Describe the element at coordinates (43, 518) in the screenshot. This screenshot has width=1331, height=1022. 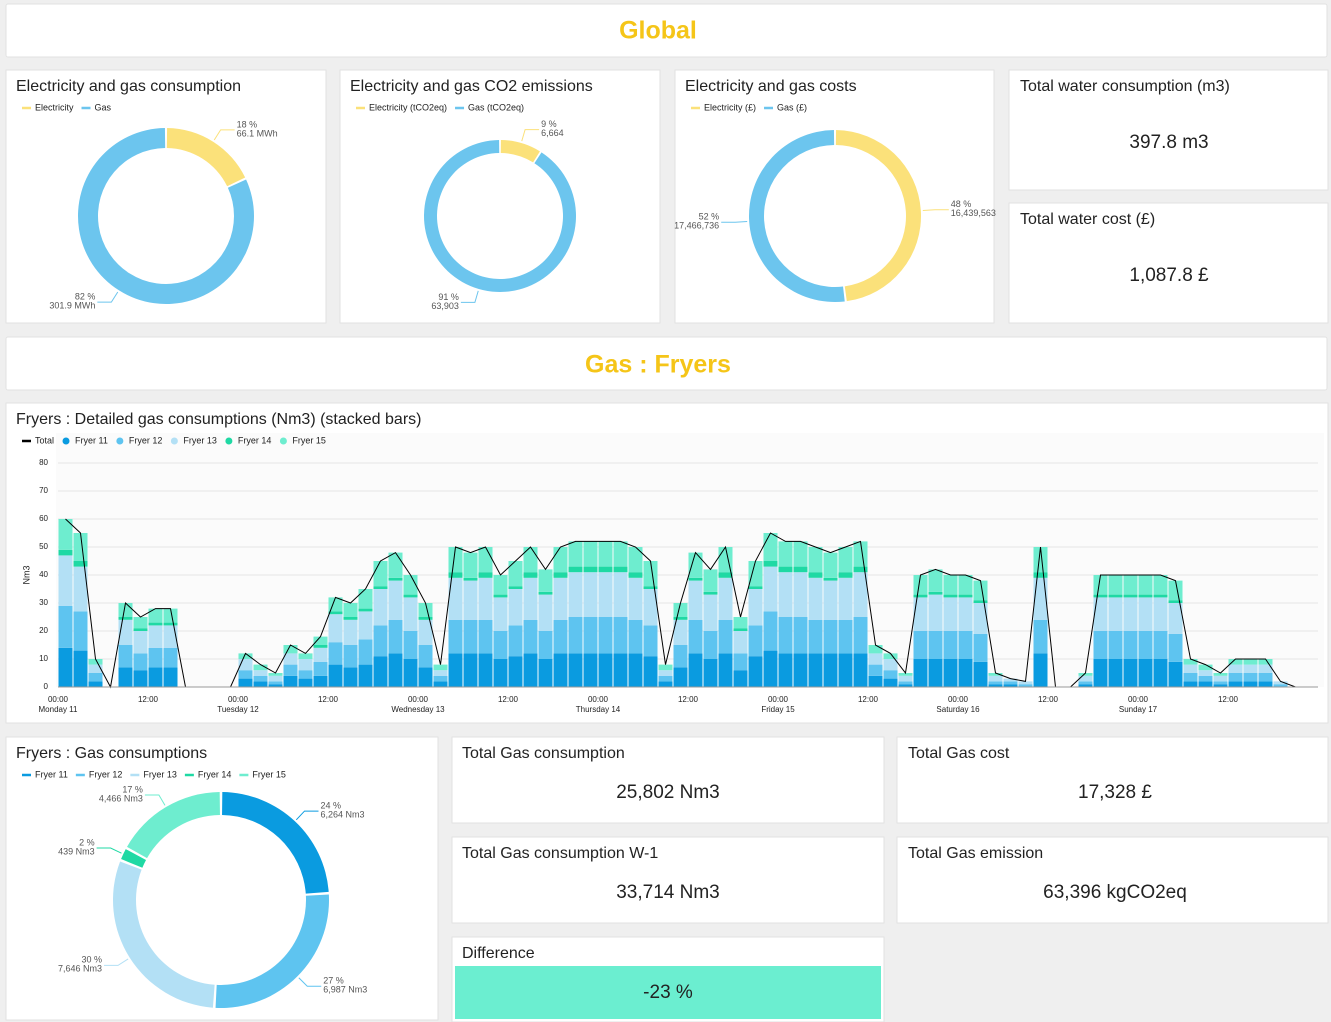
I see `y-tick-label: 60` at that location.